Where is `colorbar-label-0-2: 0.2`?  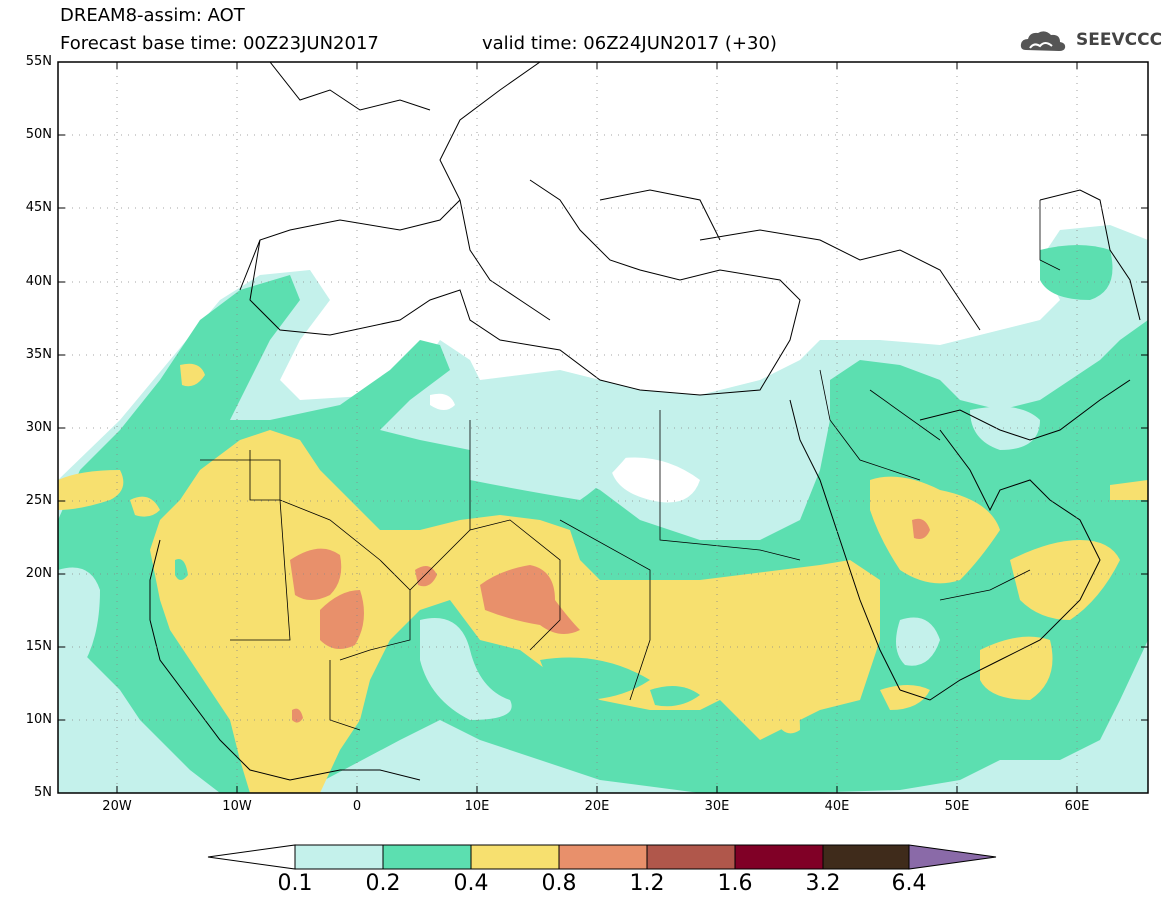 colorbar-label-0-2: 0.2 is located at coordinates (383, 883).